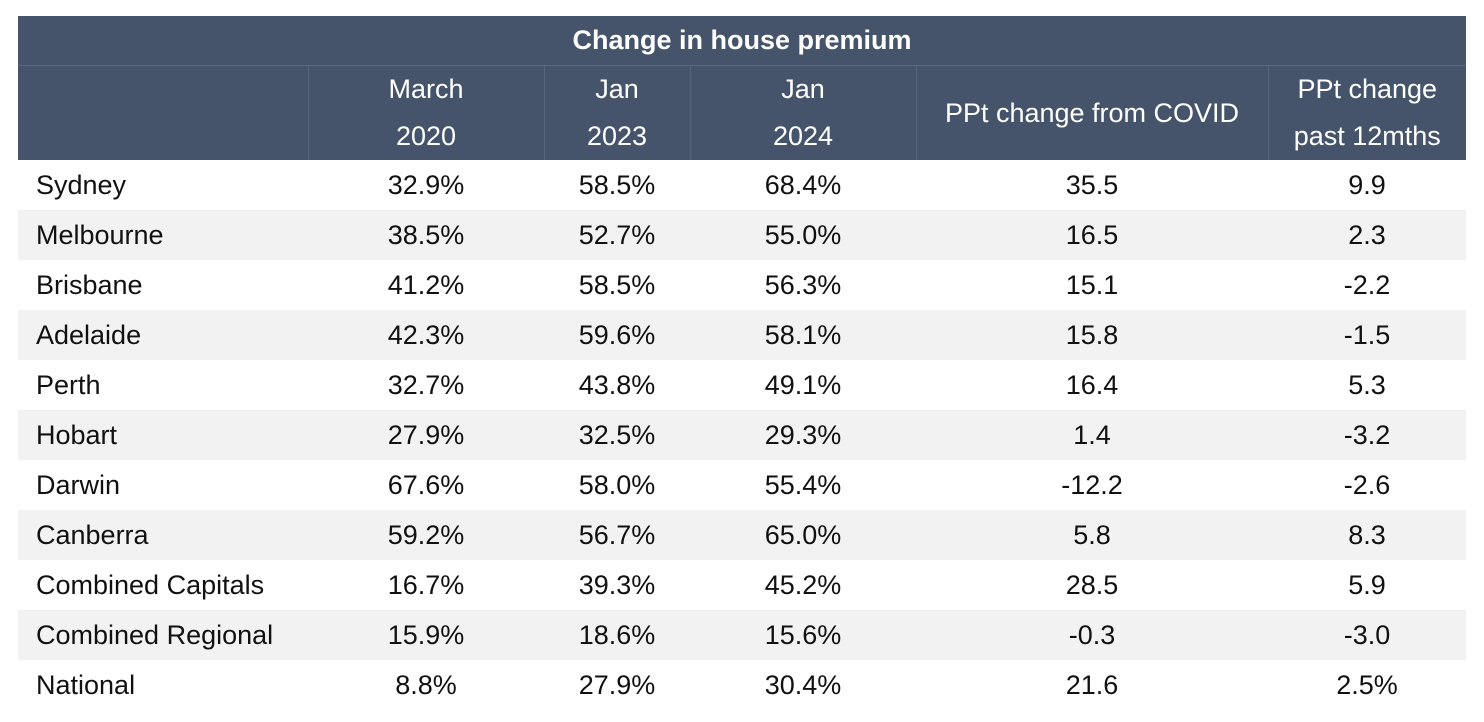 The height and width of the screenshot is (722, 1484). What do you see at coordinates (742, 285) in the screenshot?
I see `table-row: Brisbane 41.2% 58.5% 56.3% 15.1 -2.2` at bounding box center [742, 285].